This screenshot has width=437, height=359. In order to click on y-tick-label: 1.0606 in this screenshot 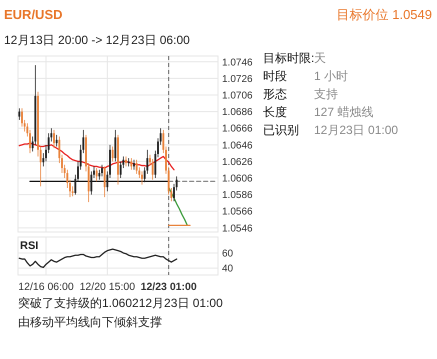, I will do `click(238, 179)`.